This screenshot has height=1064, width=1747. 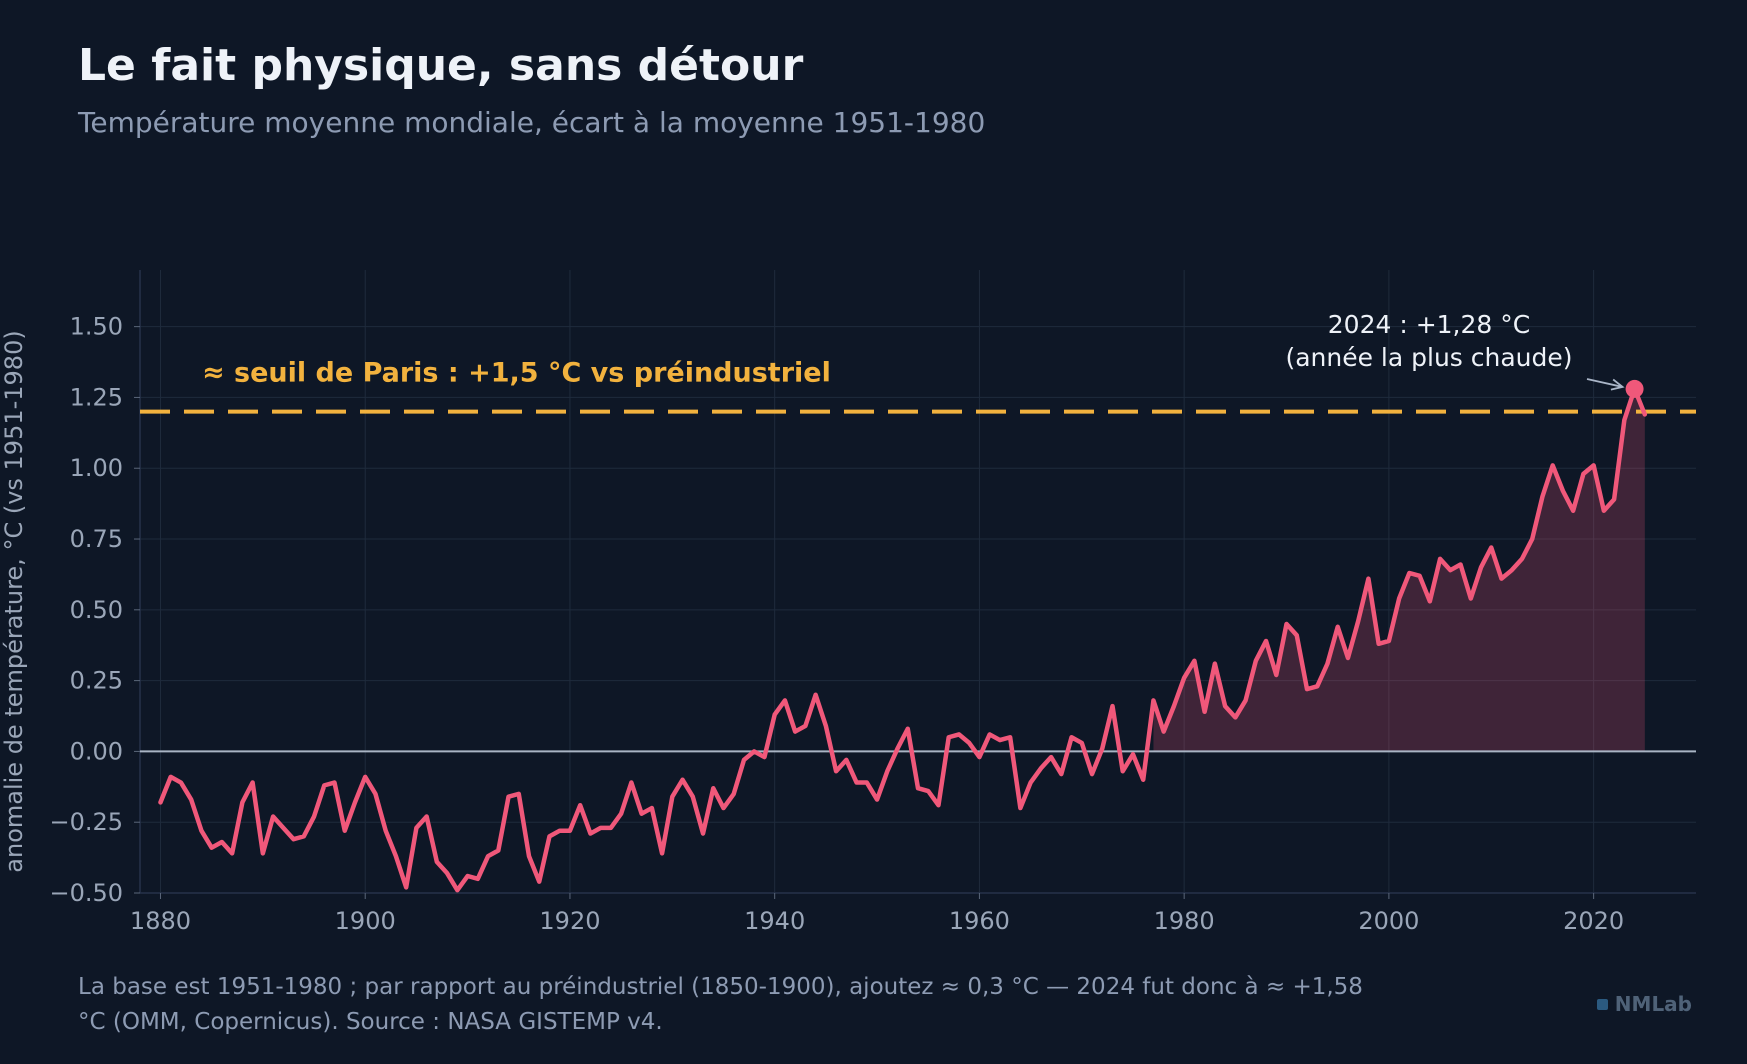 I want to click on x-tick-label: 1920, so click(x=569, y=921).